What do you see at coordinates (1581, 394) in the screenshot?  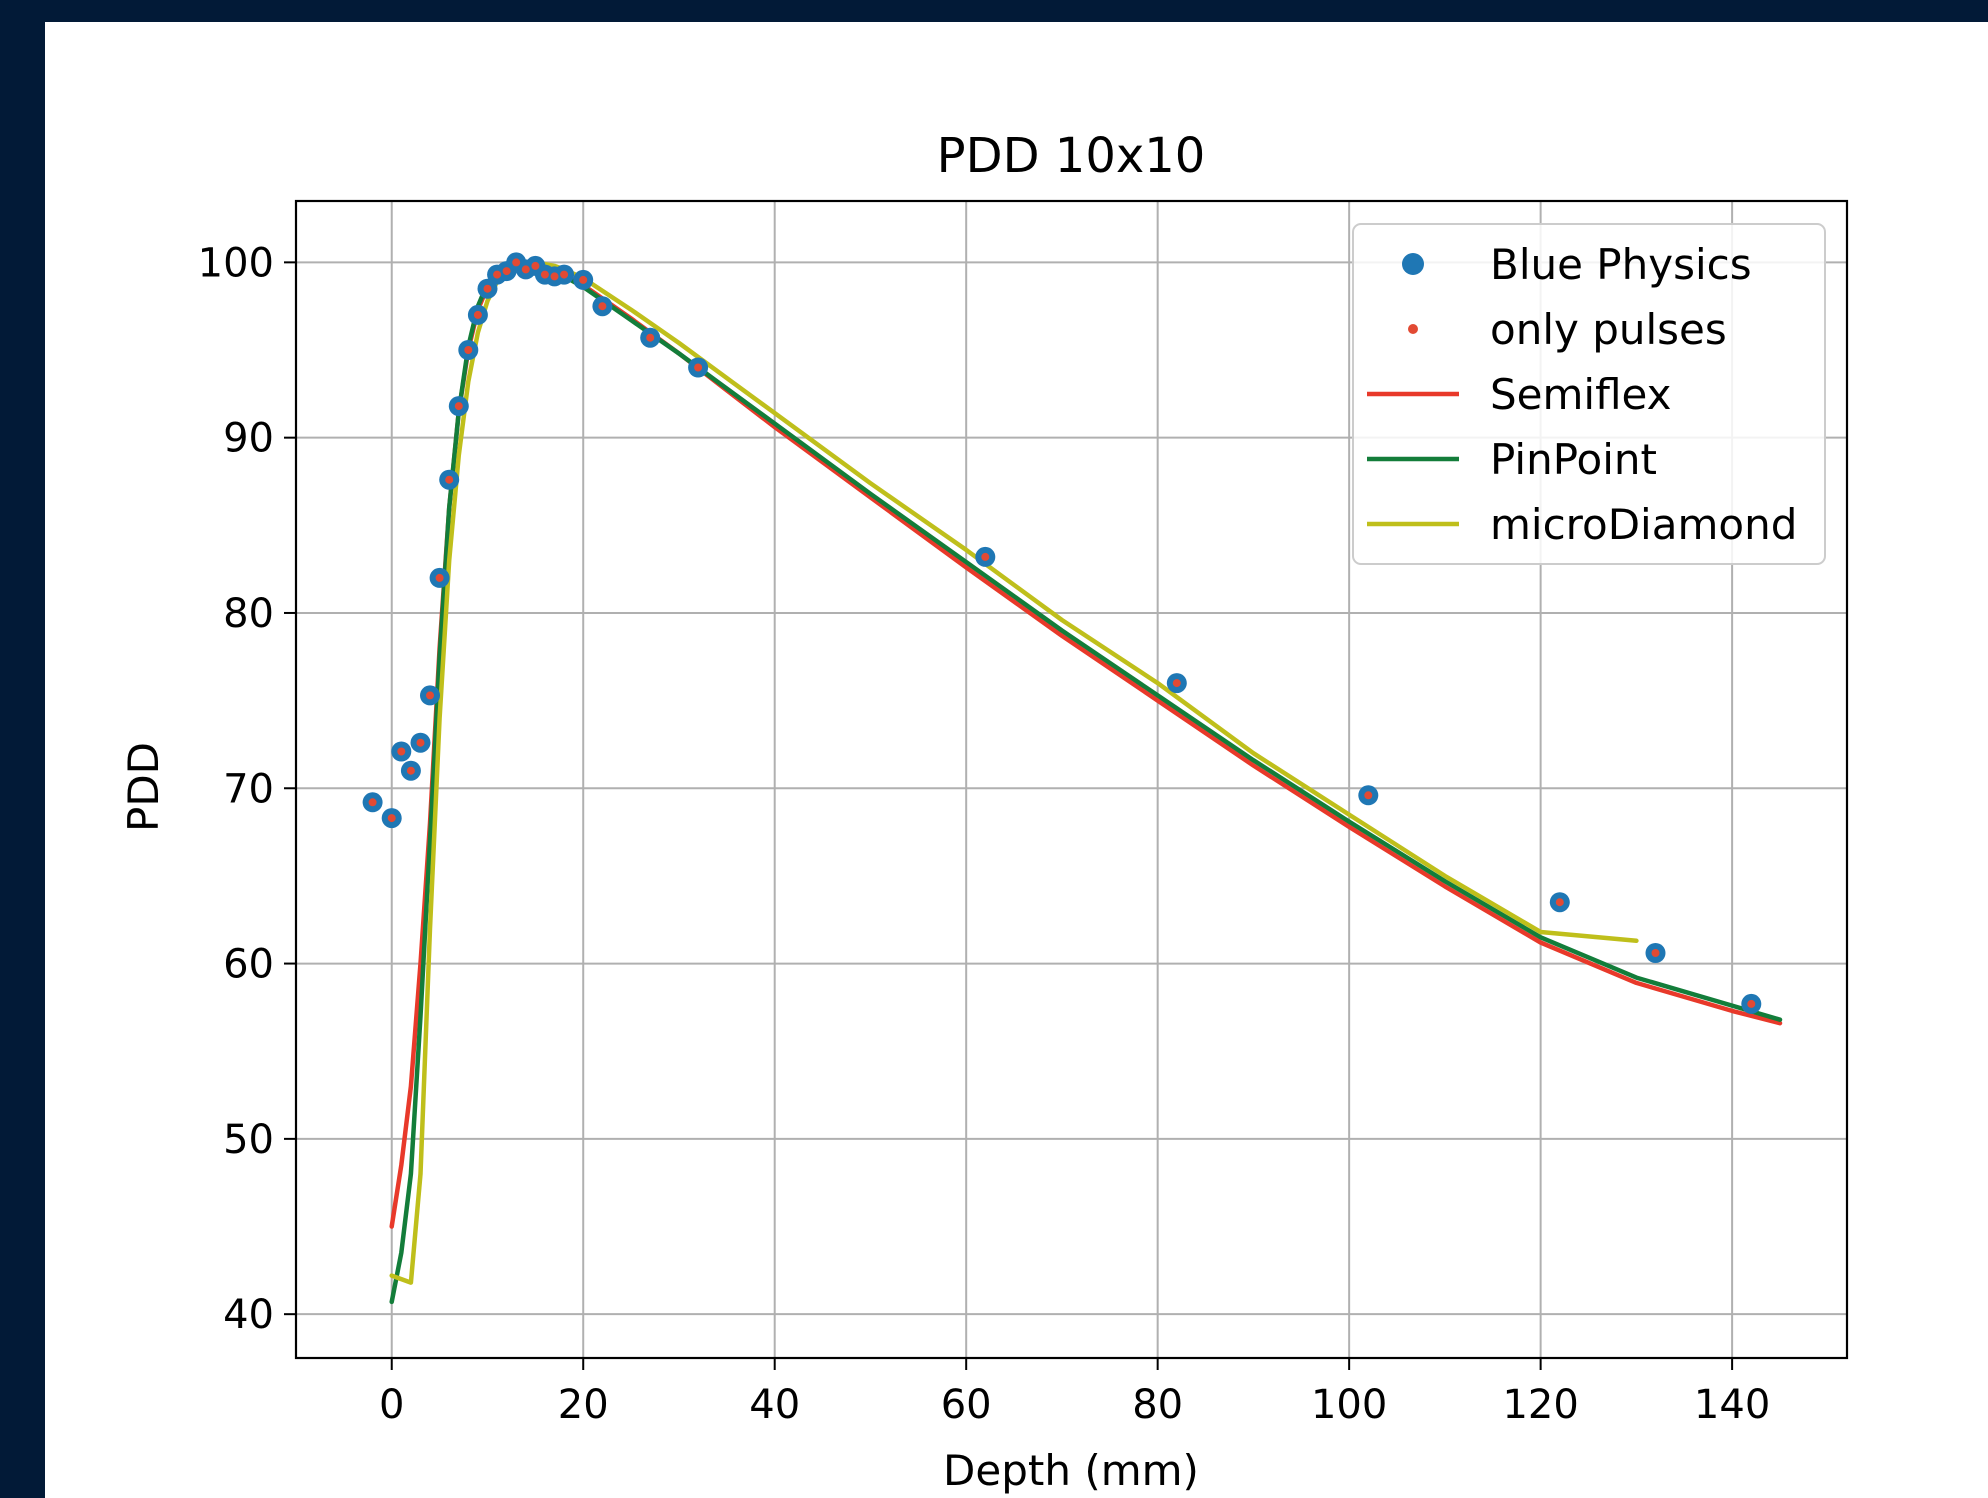 I see `semiflex-legend-label: Semiflex` at bounding box center [1581, 394].